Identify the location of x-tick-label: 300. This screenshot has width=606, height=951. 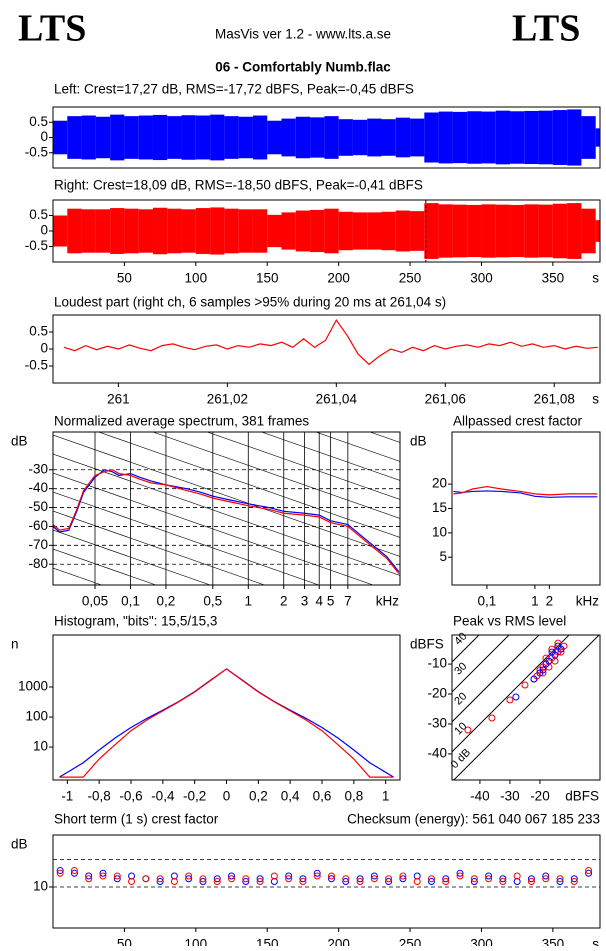
(481, 278).